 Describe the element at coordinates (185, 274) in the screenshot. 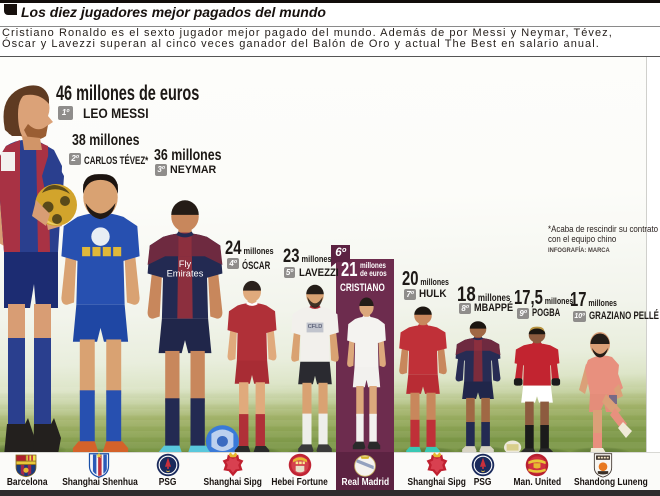

I see `svg-text: Emirates` at that location.